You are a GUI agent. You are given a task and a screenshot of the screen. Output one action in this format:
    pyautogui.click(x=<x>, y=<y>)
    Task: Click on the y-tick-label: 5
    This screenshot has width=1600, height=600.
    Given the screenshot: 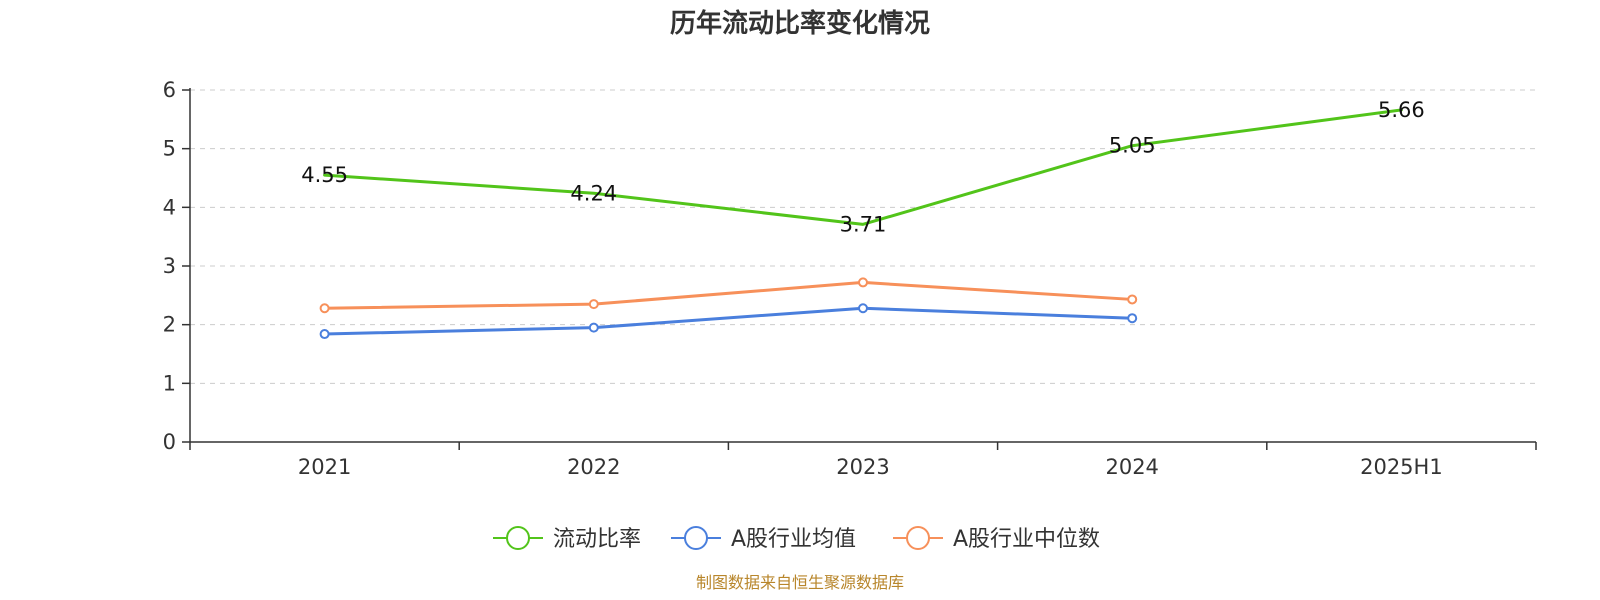 What is the action you would take?
    pyautogui.click(x=169, y=149)
    